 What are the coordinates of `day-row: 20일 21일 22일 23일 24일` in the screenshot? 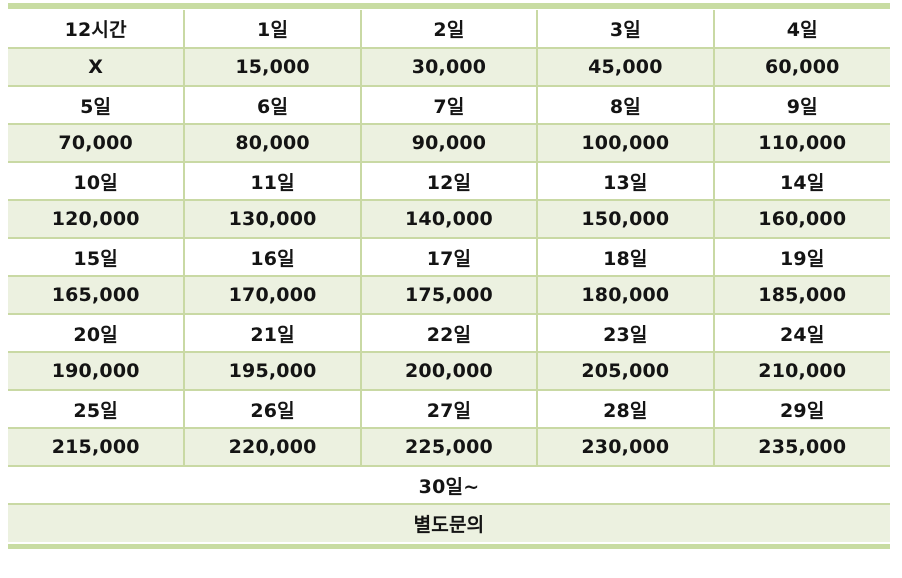 It's located at (449, 333).